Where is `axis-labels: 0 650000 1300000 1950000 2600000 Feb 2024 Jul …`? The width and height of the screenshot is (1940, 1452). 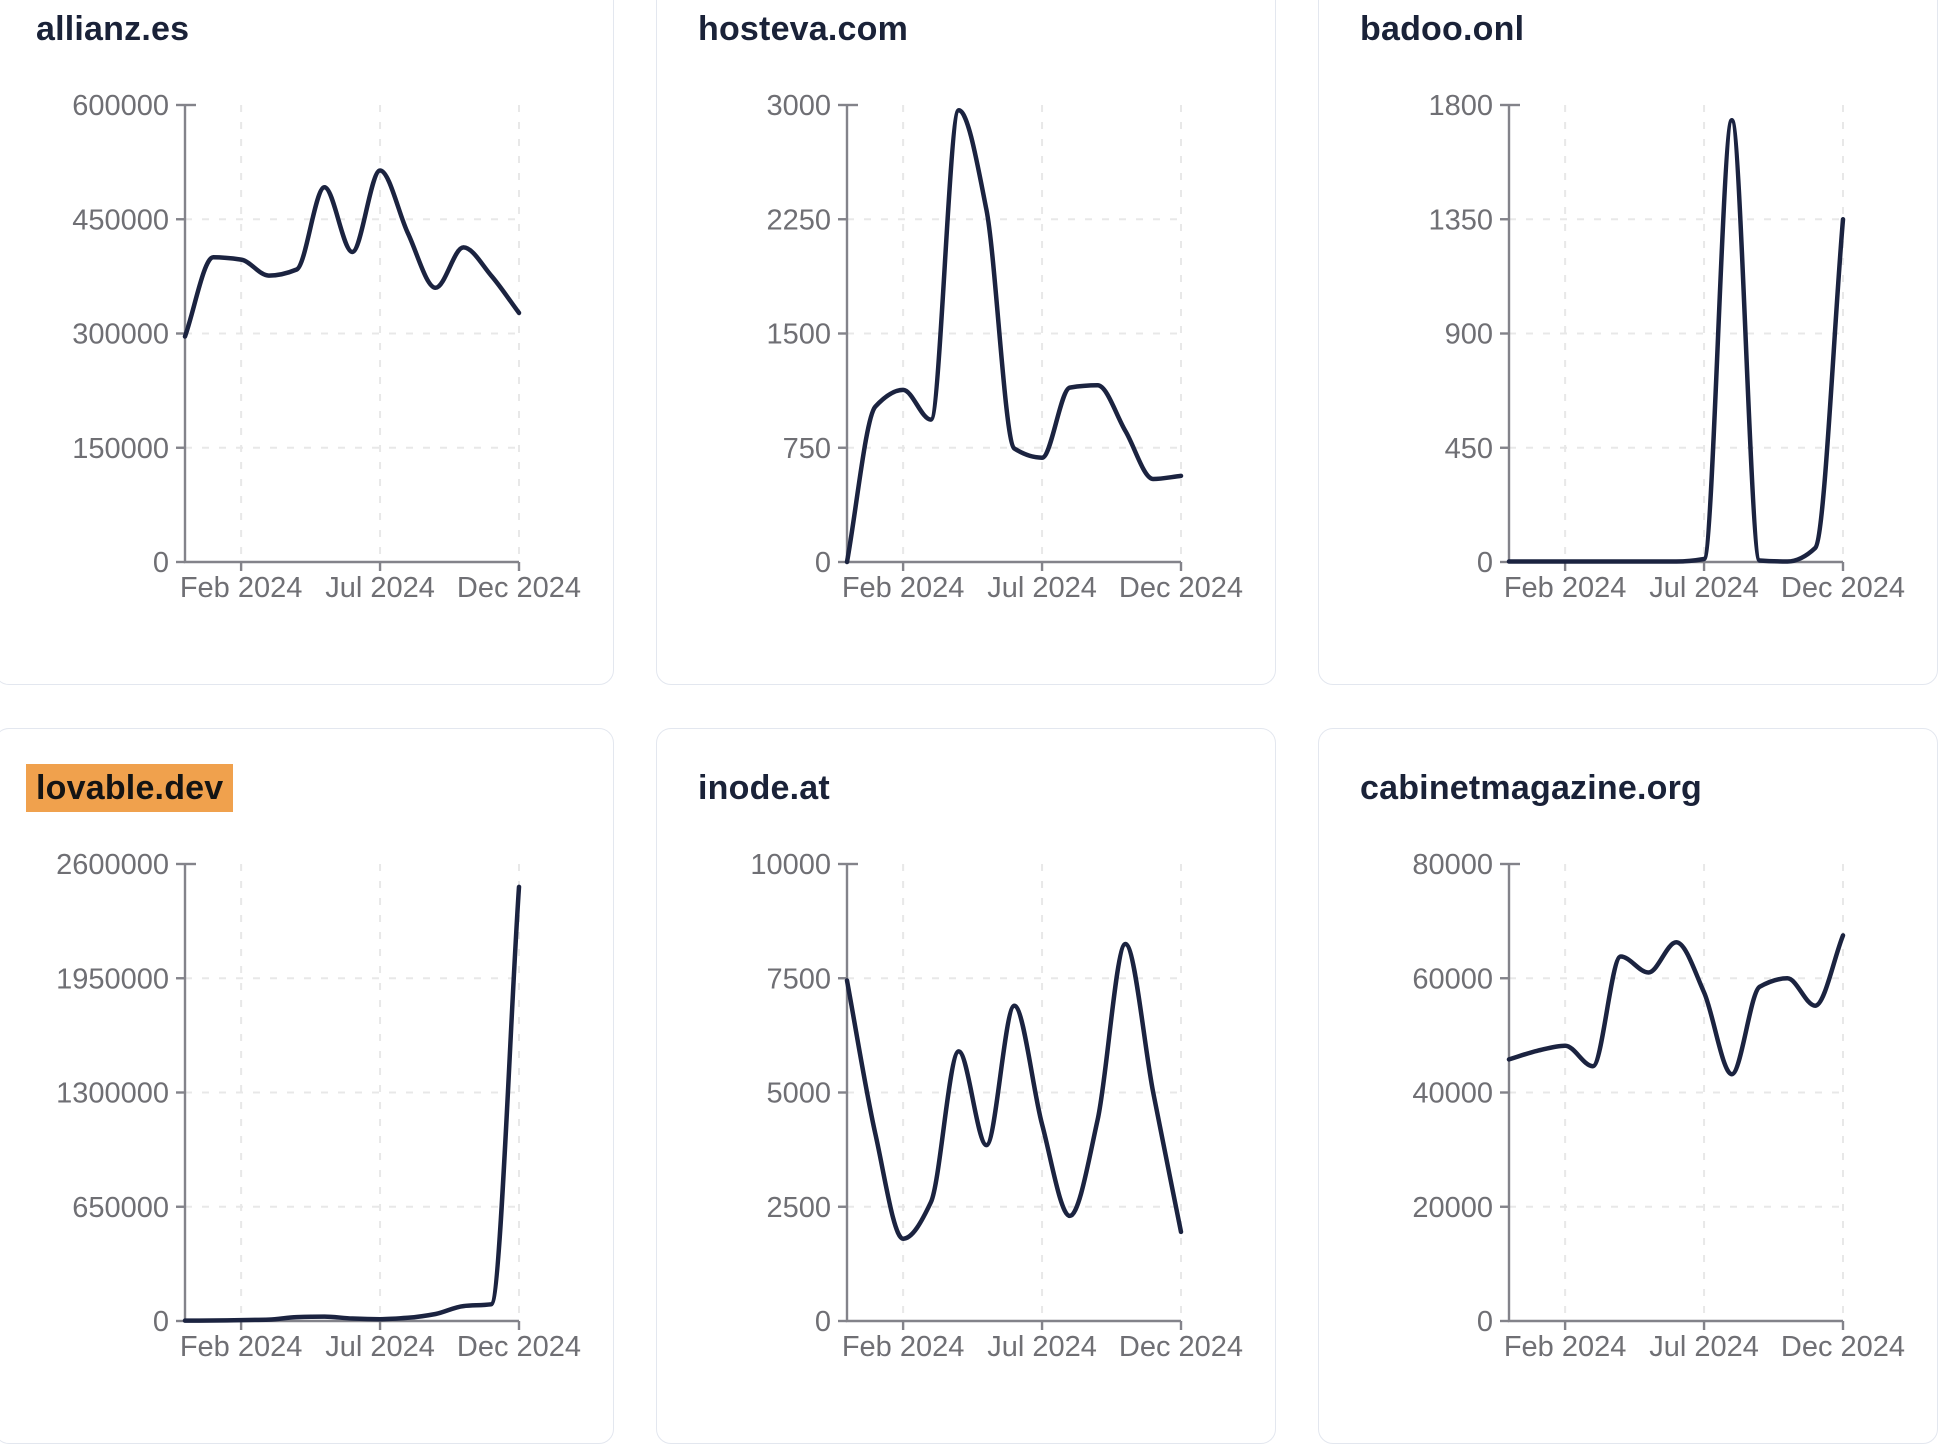 axis-labels: 0 650000 1300000 1950000 2600000 Feb 2024 Jul … is located at coordinates (318, 1106).